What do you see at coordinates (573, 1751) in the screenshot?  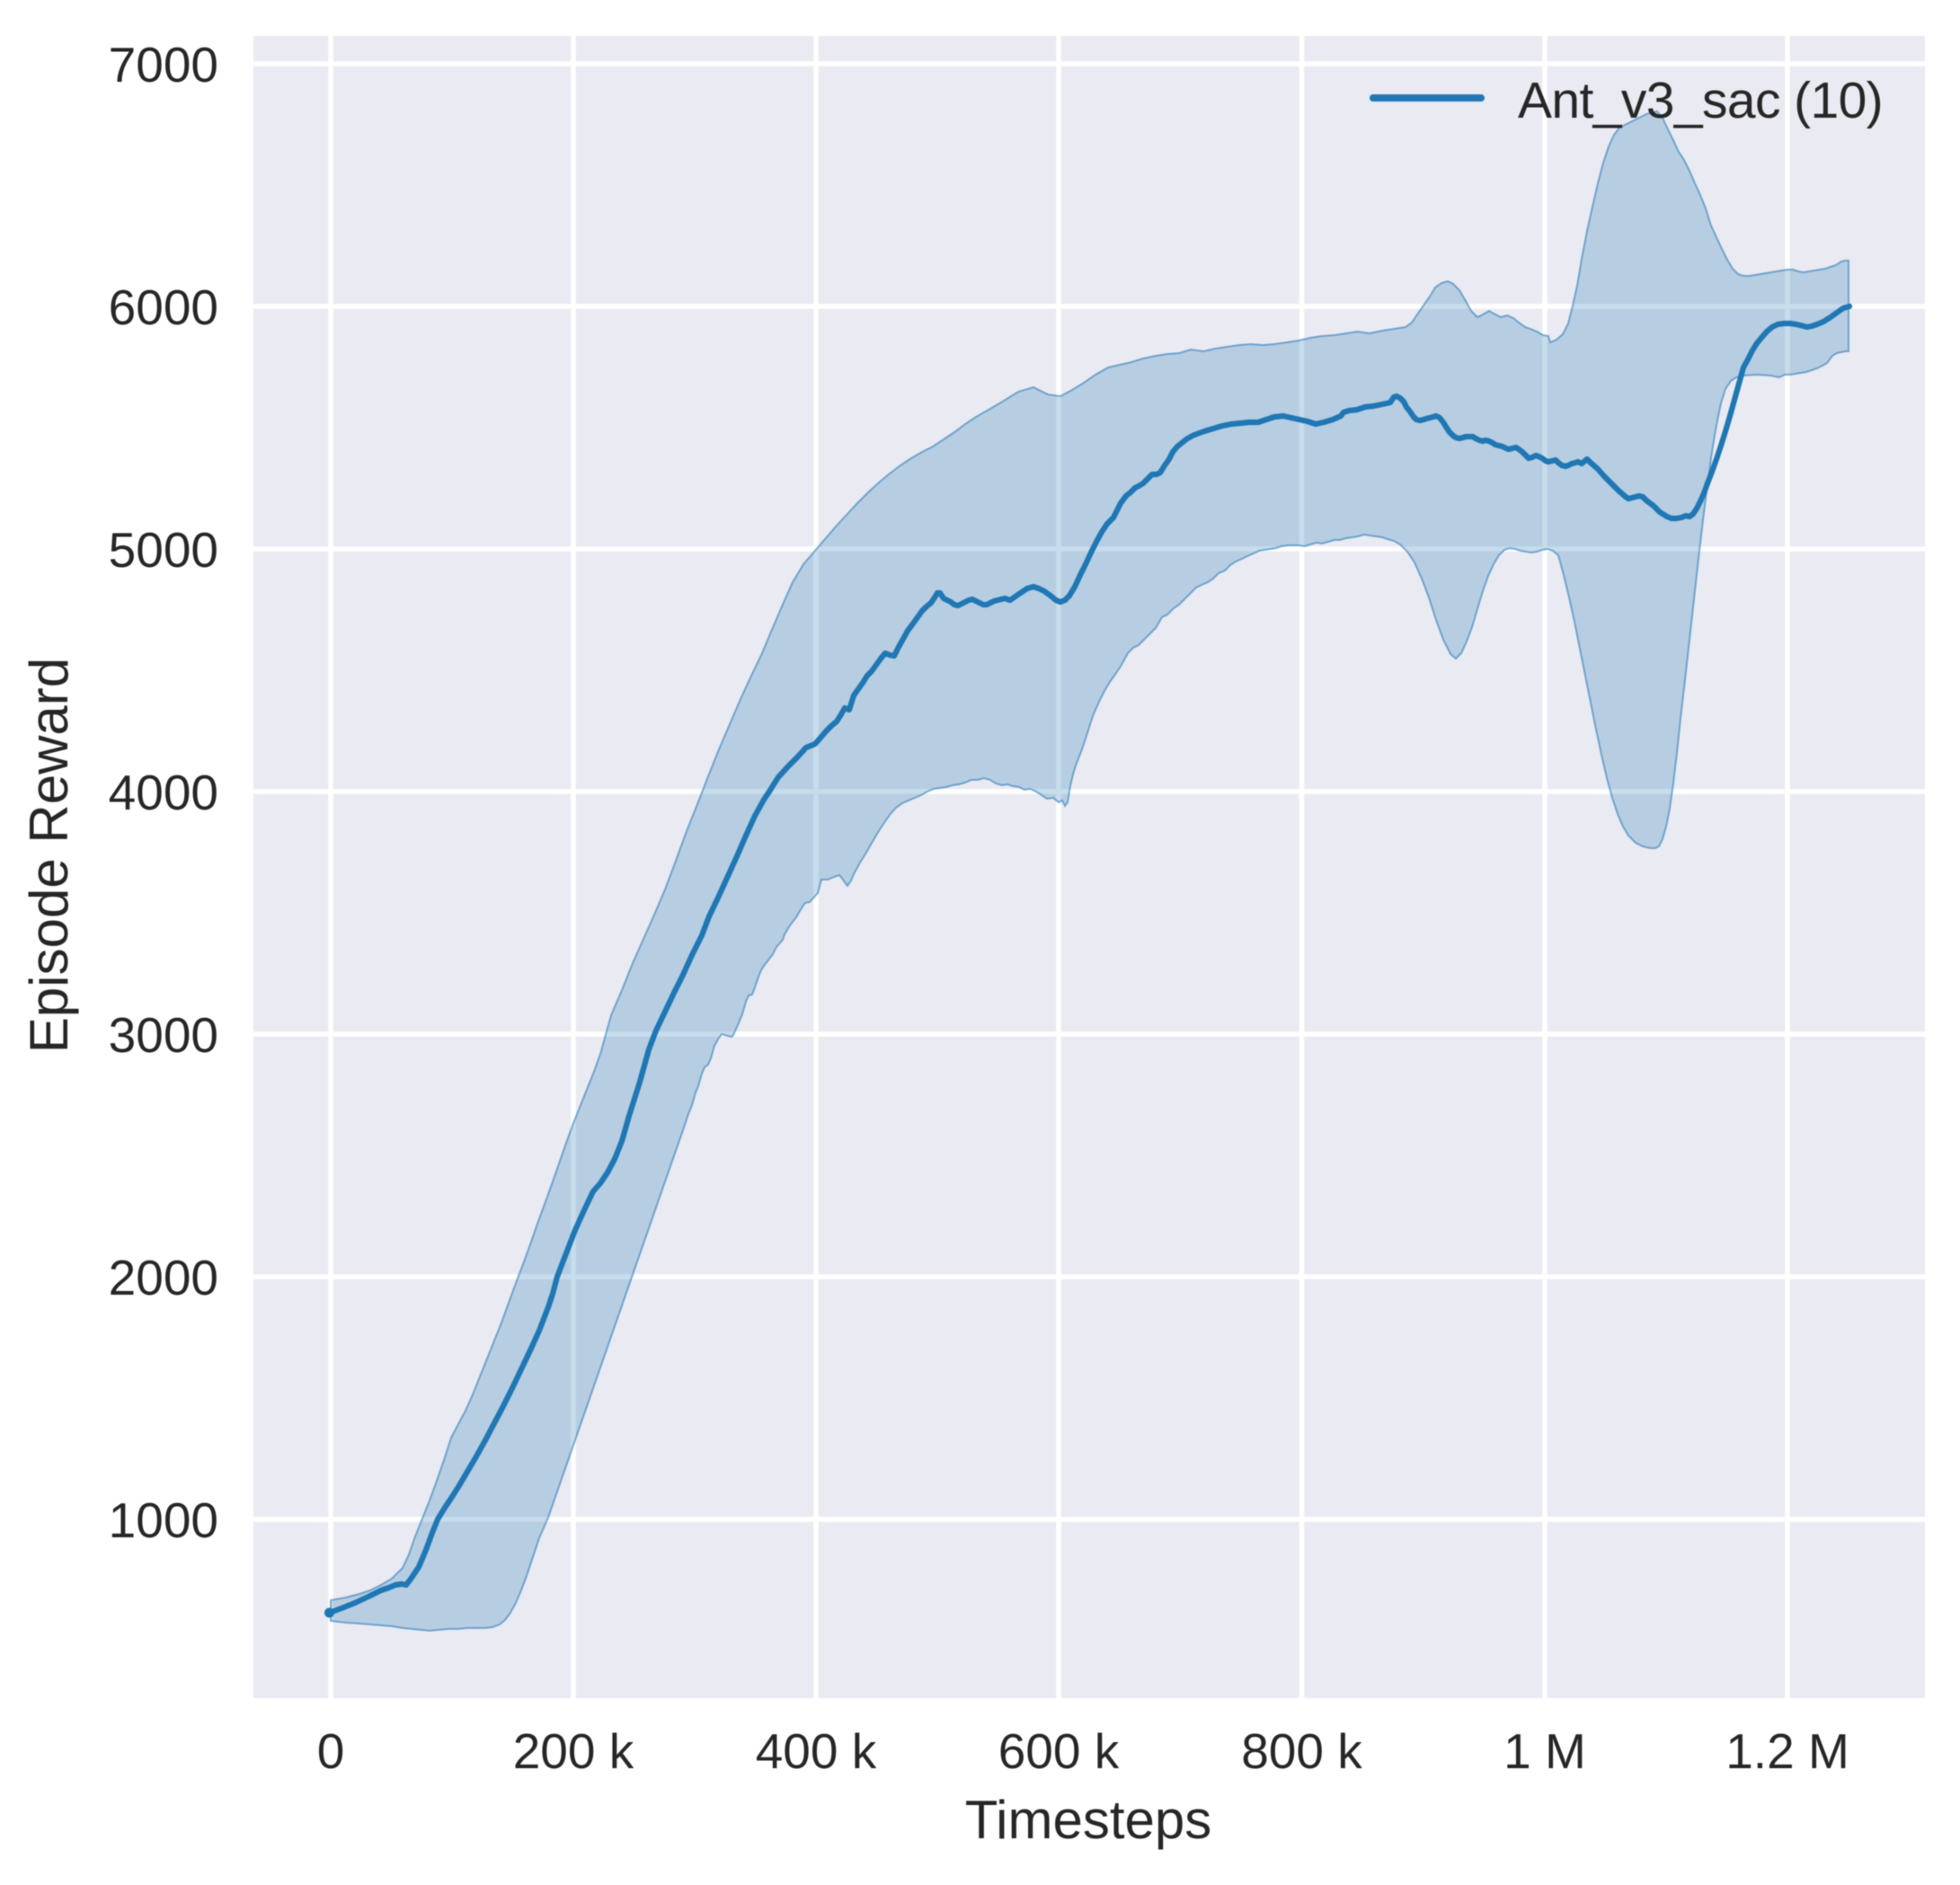 I see `svg-text: 200 k` at bounding box center [573, 1751].